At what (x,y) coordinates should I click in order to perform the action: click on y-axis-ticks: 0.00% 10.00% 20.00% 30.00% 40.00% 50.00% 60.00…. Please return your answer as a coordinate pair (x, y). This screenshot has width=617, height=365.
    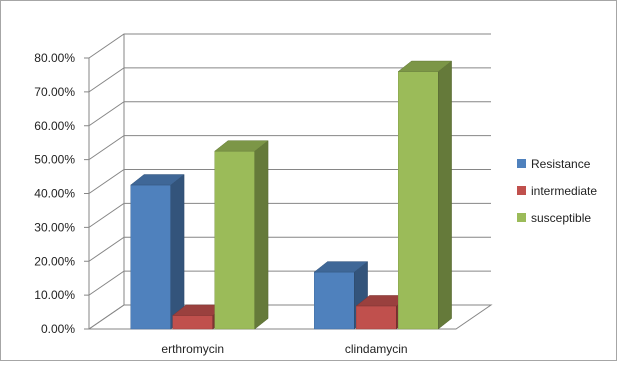
    Looking at the image, I should click on (61, 193).